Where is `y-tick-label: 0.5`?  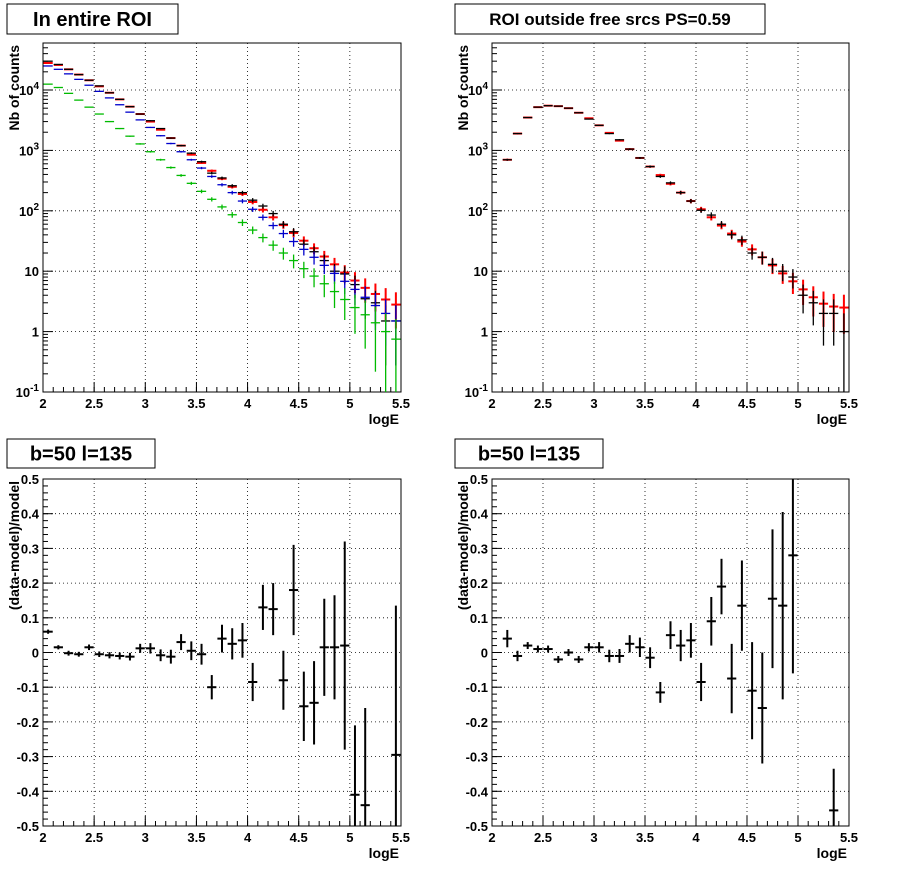 y-tick-label: 0.5 is located at coordinates (479, 479).